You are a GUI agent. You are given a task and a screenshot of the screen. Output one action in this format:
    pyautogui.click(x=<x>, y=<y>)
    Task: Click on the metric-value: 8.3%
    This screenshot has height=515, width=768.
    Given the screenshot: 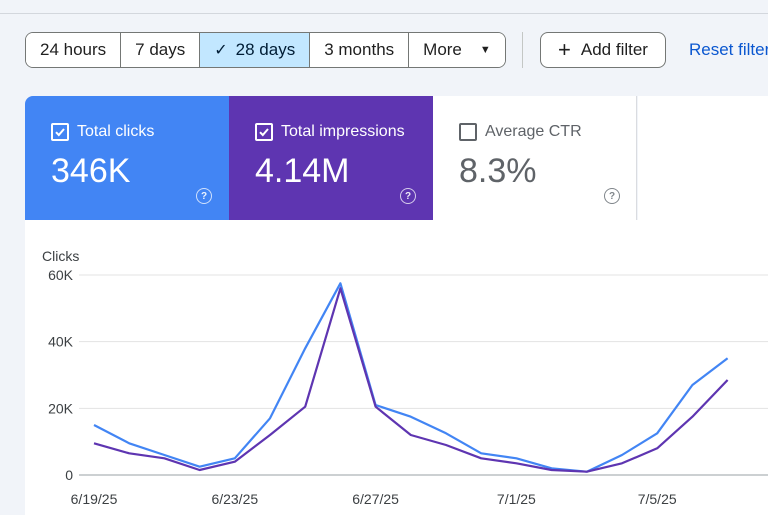 What is the action you would take?
    pyautogui.click(x=498, y=171)
    